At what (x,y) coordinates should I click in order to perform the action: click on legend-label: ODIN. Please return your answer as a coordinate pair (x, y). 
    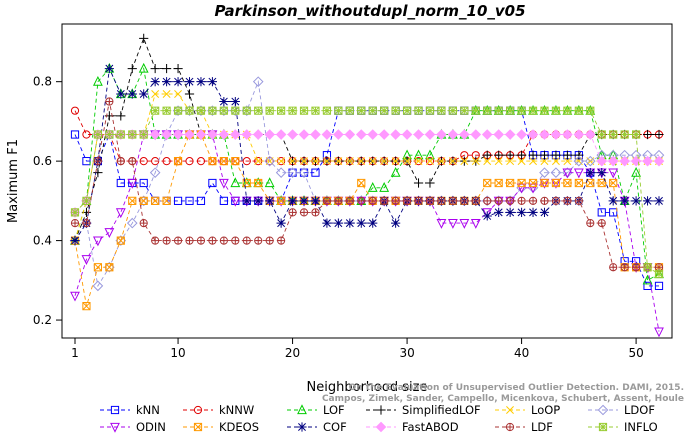
    Looking at the image, I should click on (151, 427).